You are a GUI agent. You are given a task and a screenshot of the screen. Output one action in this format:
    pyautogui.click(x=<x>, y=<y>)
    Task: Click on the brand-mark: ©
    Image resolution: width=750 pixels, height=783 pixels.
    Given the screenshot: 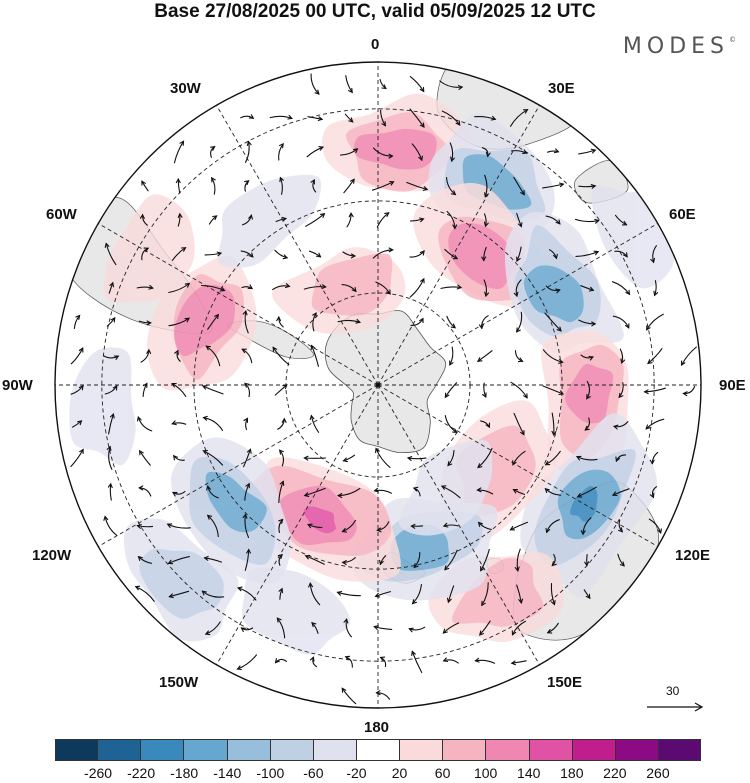 What is the action you would take?
    pyautogui.click(x=732, y=40)
    